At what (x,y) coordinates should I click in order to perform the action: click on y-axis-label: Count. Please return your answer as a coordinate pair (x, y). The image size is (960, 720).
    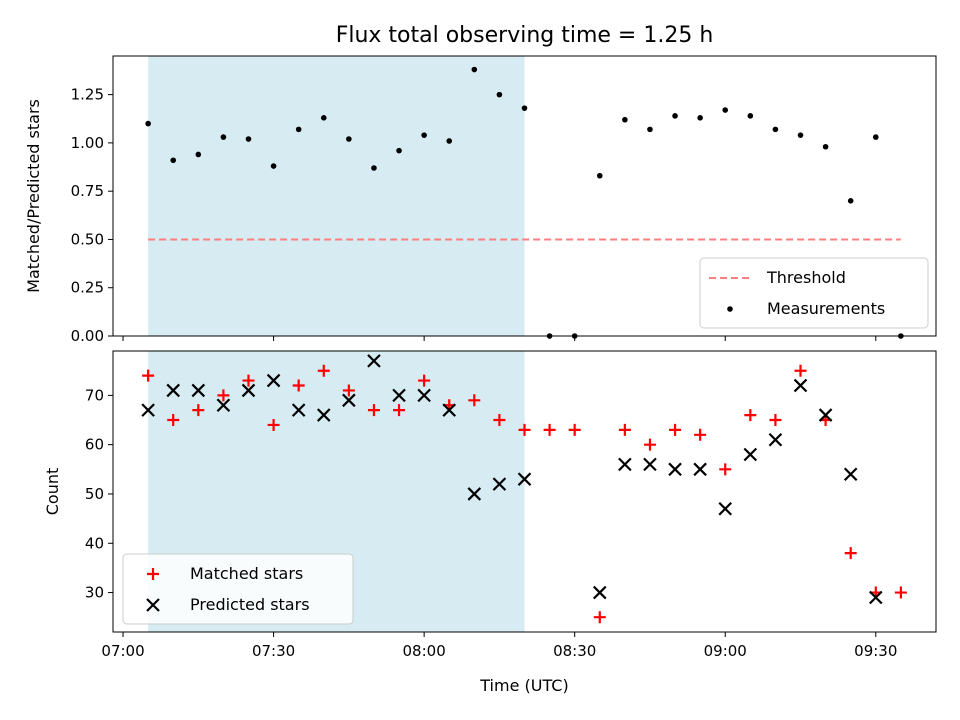
    Looking at the image, I should click on (52, 492).